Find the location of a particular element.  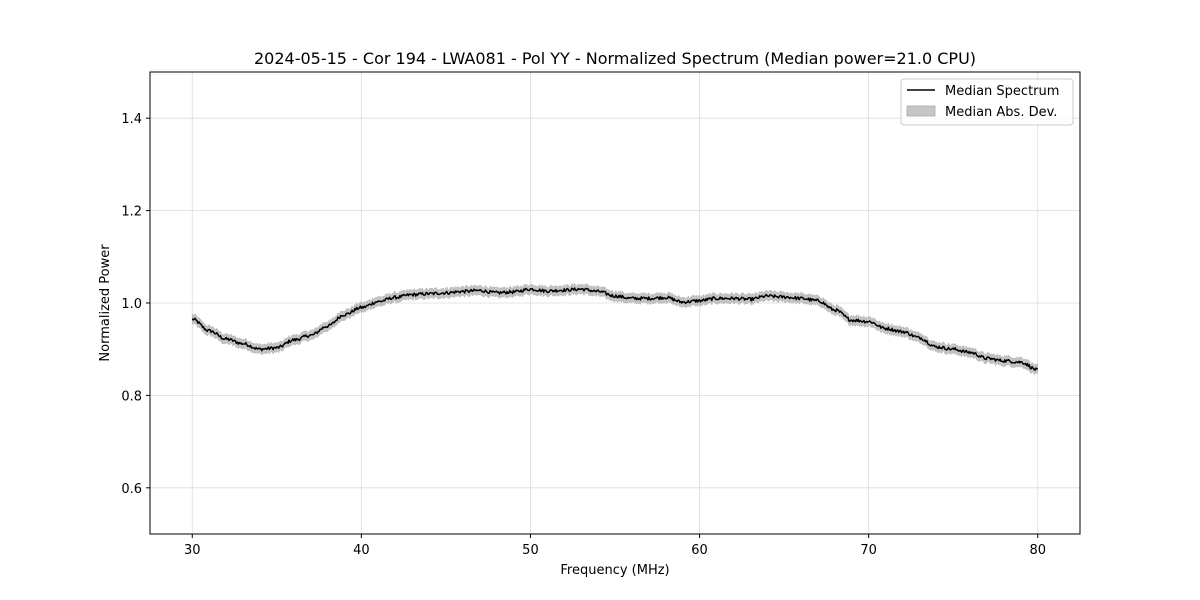

x-axis-label: Frequency (MHz) is located at coordinates (614, 570).